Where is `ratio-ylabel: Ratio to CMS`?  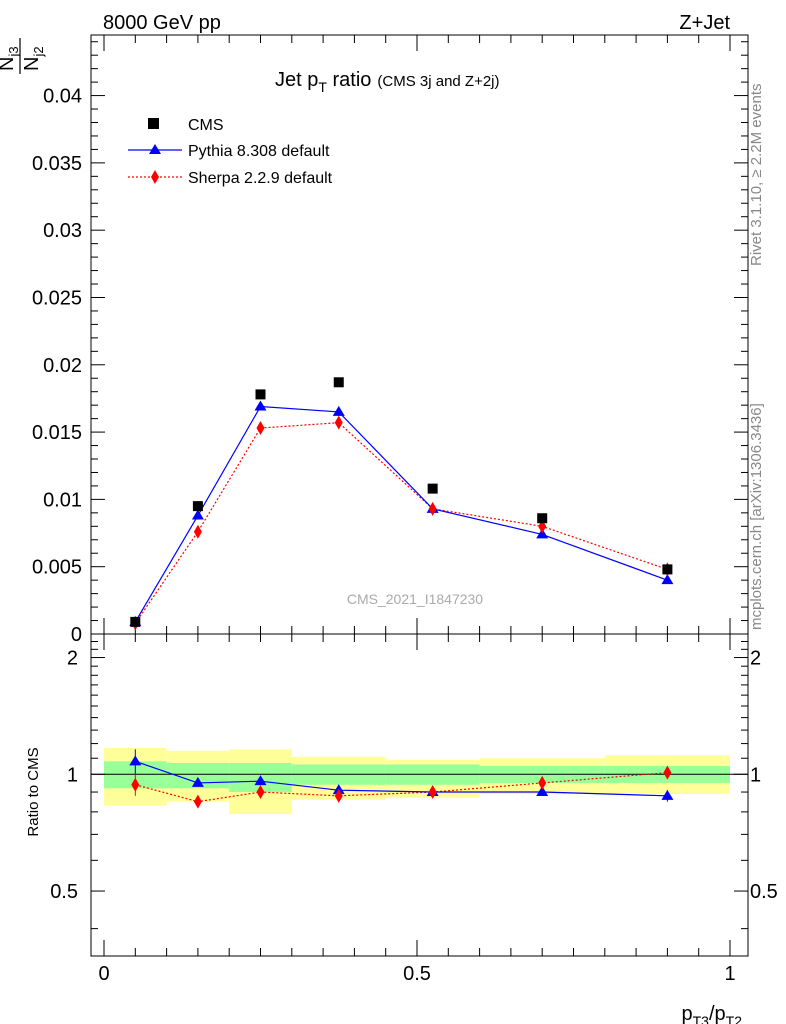
ratio-ylabel: Ratio to CMS is located at coordinates (33, 791).